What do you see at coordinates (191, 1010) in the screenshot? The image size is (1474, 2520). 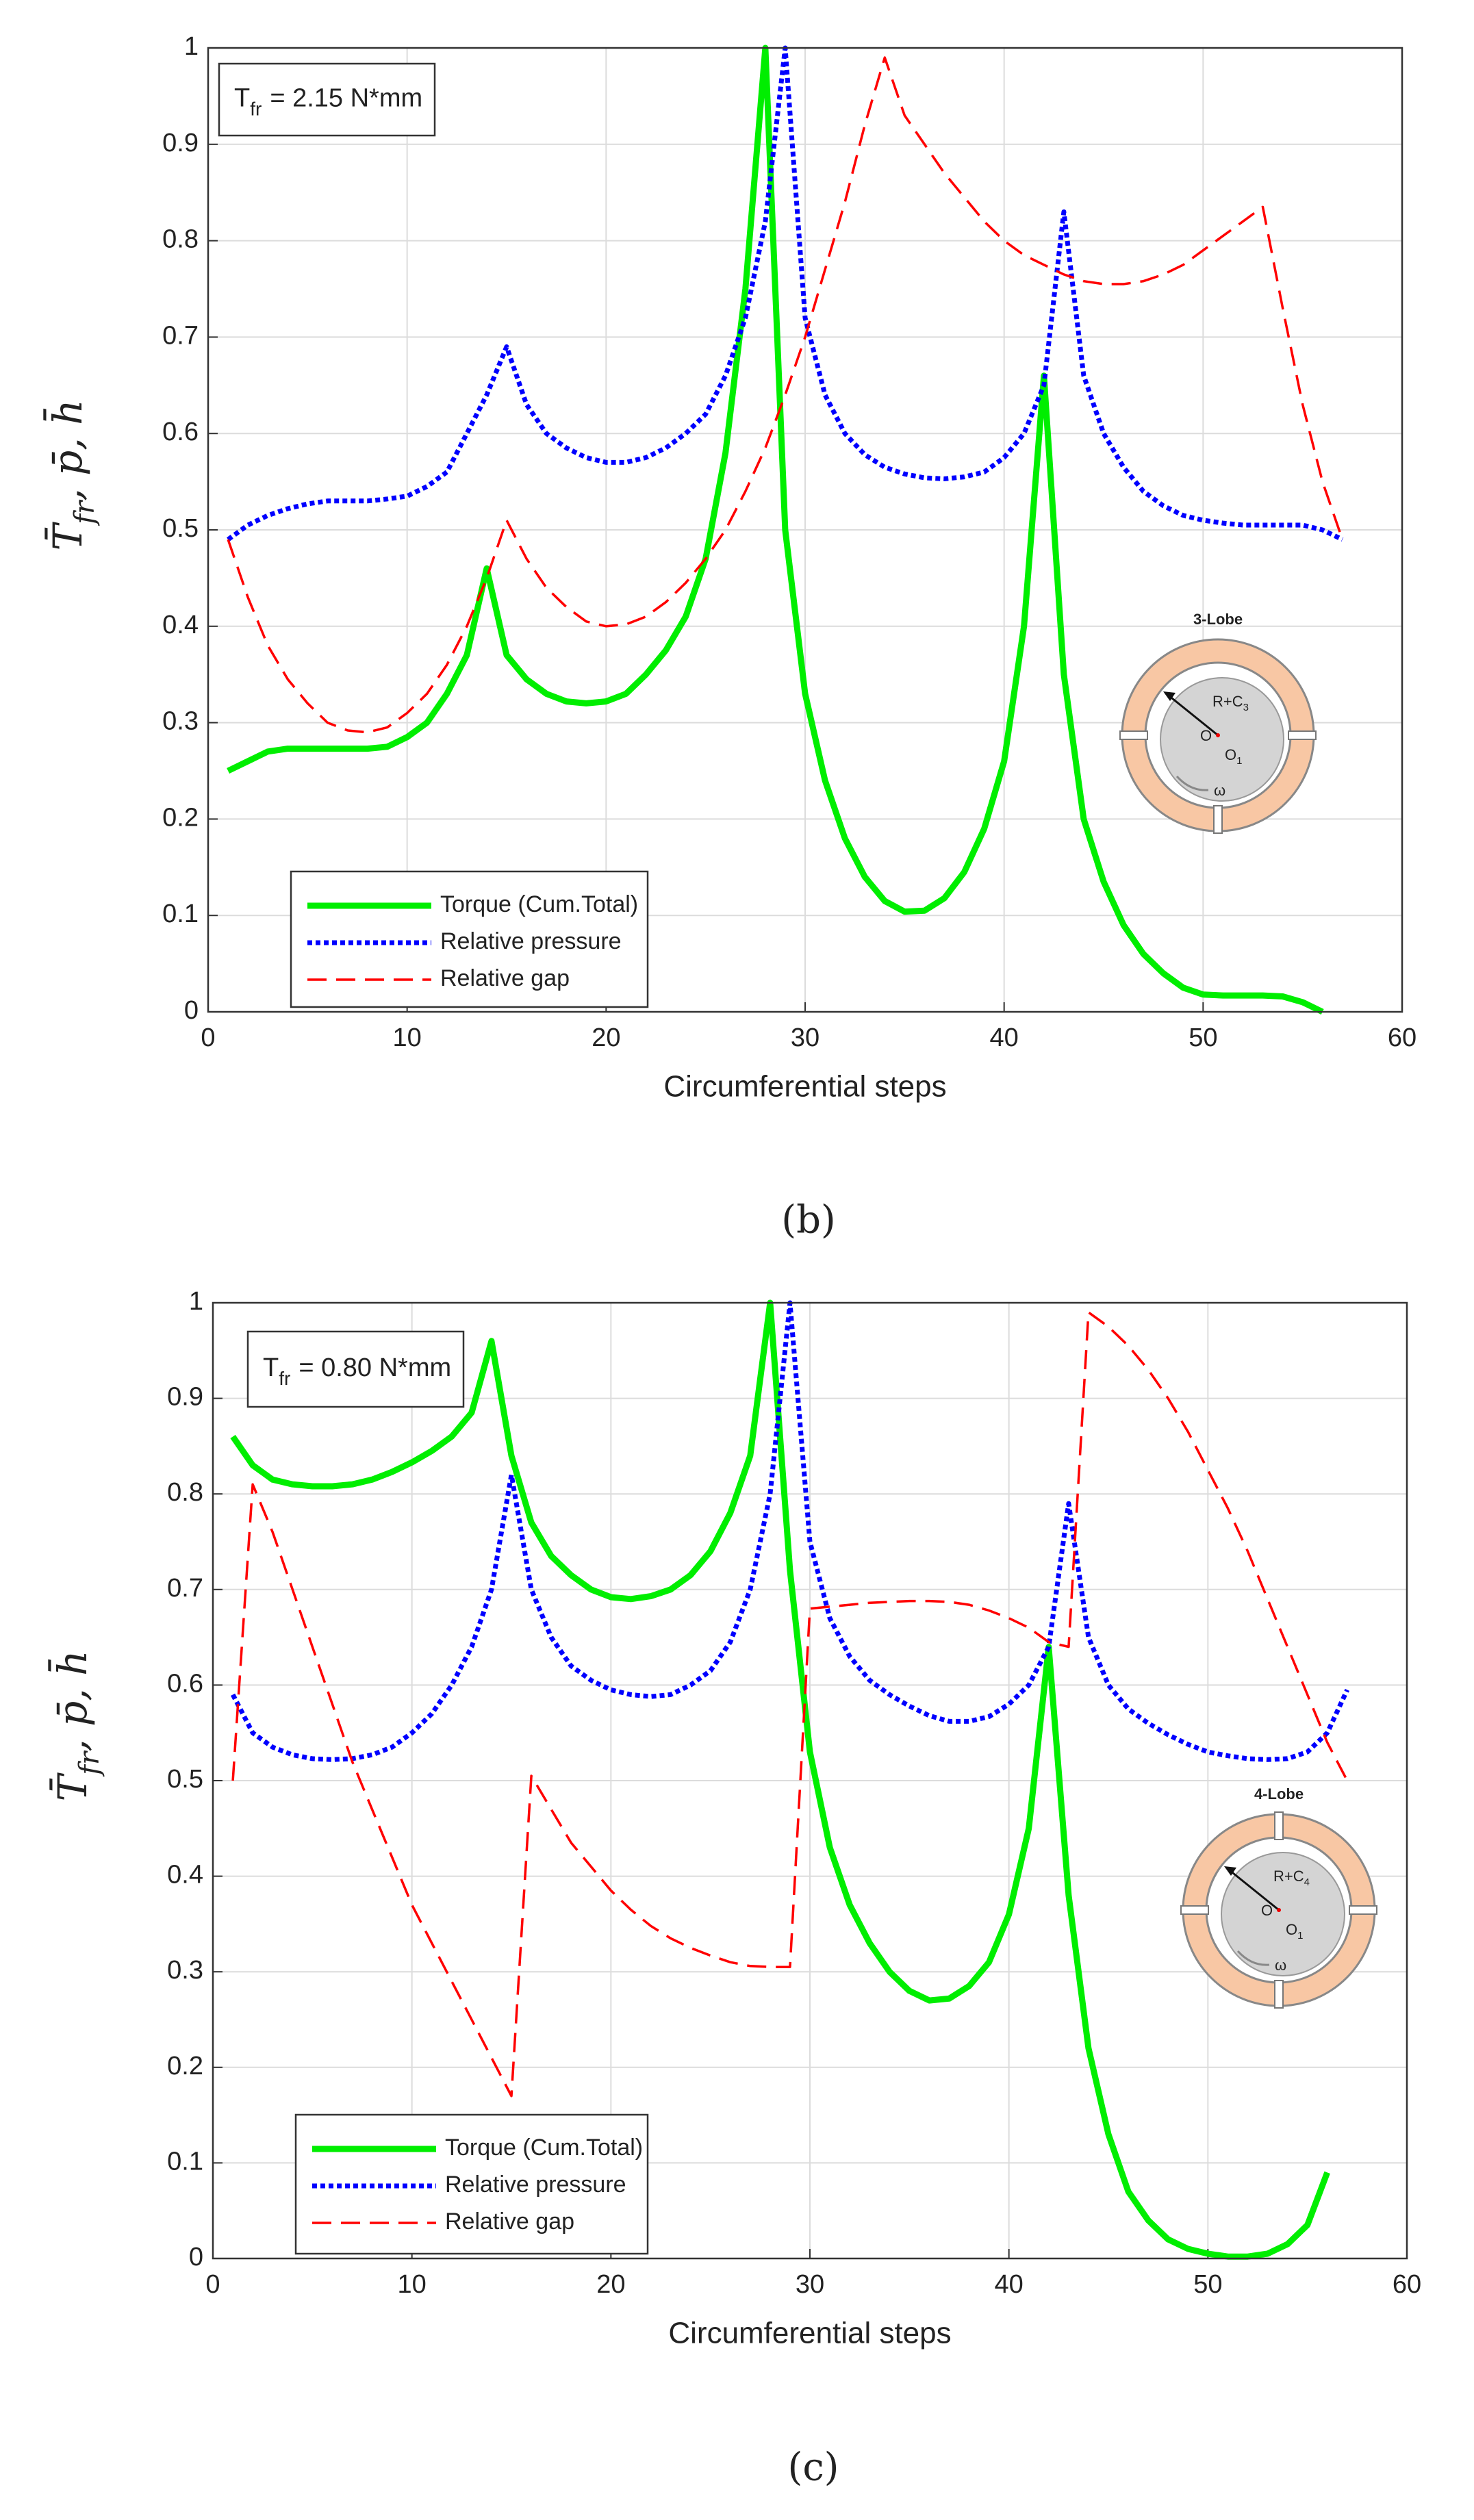 I see `y-tick-label: 0` at bounding box center [191, 1010].